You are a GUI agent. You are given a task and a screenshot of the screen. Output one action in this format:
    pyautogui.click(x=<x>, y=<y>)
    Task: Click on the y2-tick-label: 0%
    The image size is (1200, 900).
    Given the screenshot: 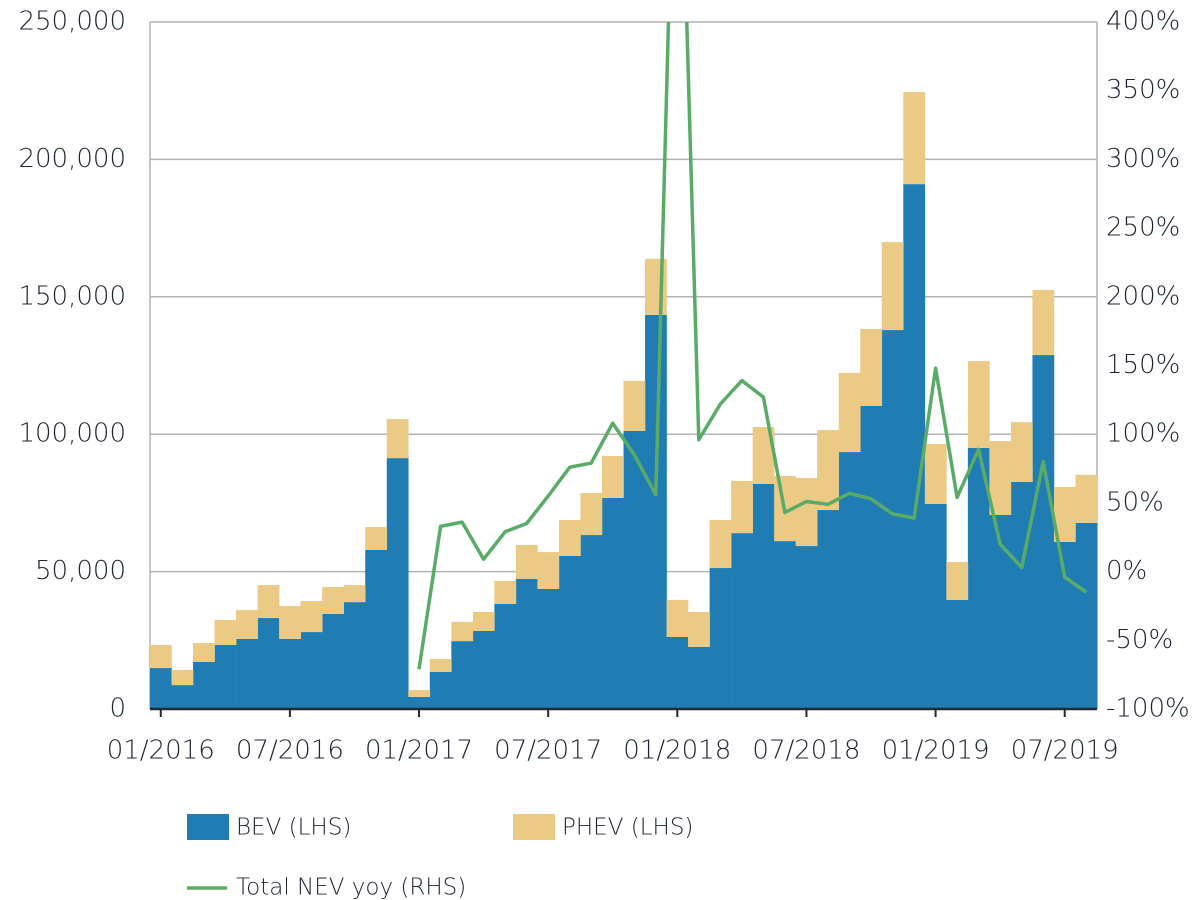 What is the action you would take?
    pyautogui.click(x=1126, y=571)
    